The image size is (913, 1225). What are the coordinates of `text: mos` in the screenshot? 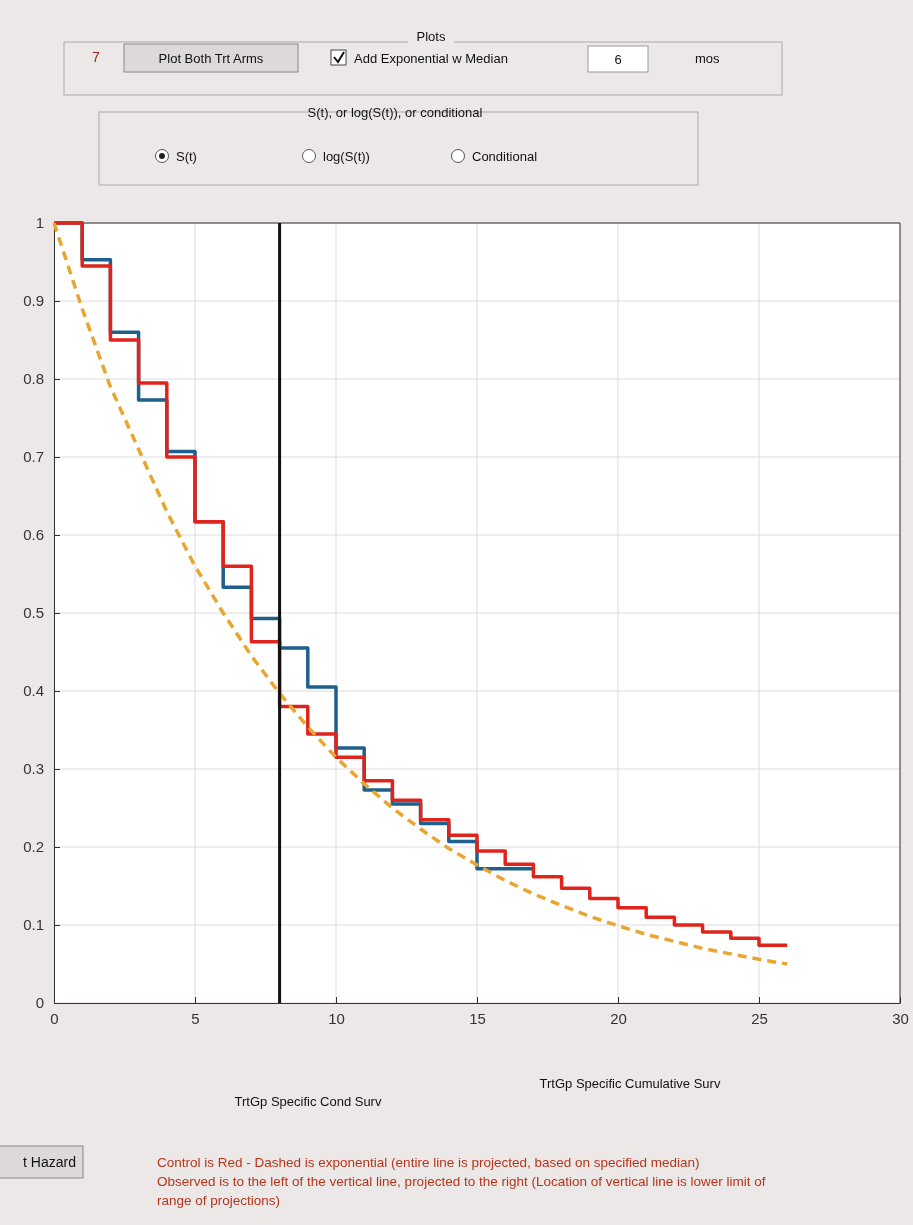 It's located at (708, 58).